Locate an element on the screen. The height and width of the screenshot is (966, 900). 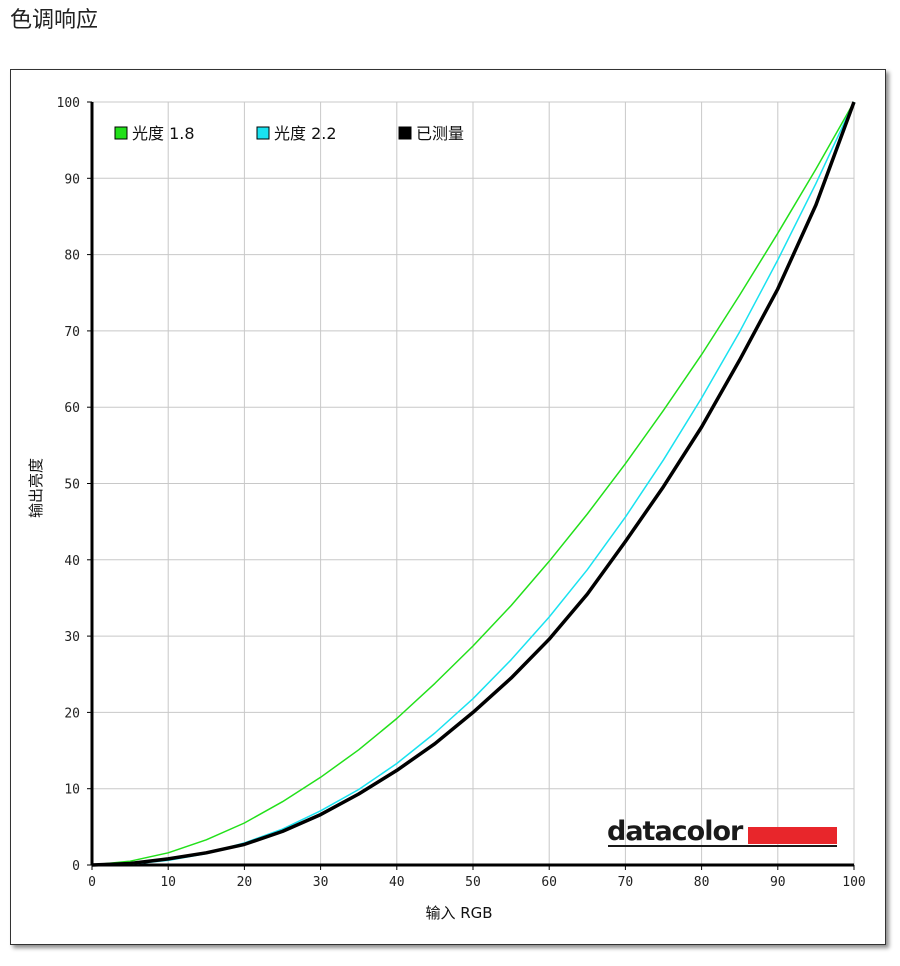
page-title: 色调响应 is located at coordinates (54, 20).